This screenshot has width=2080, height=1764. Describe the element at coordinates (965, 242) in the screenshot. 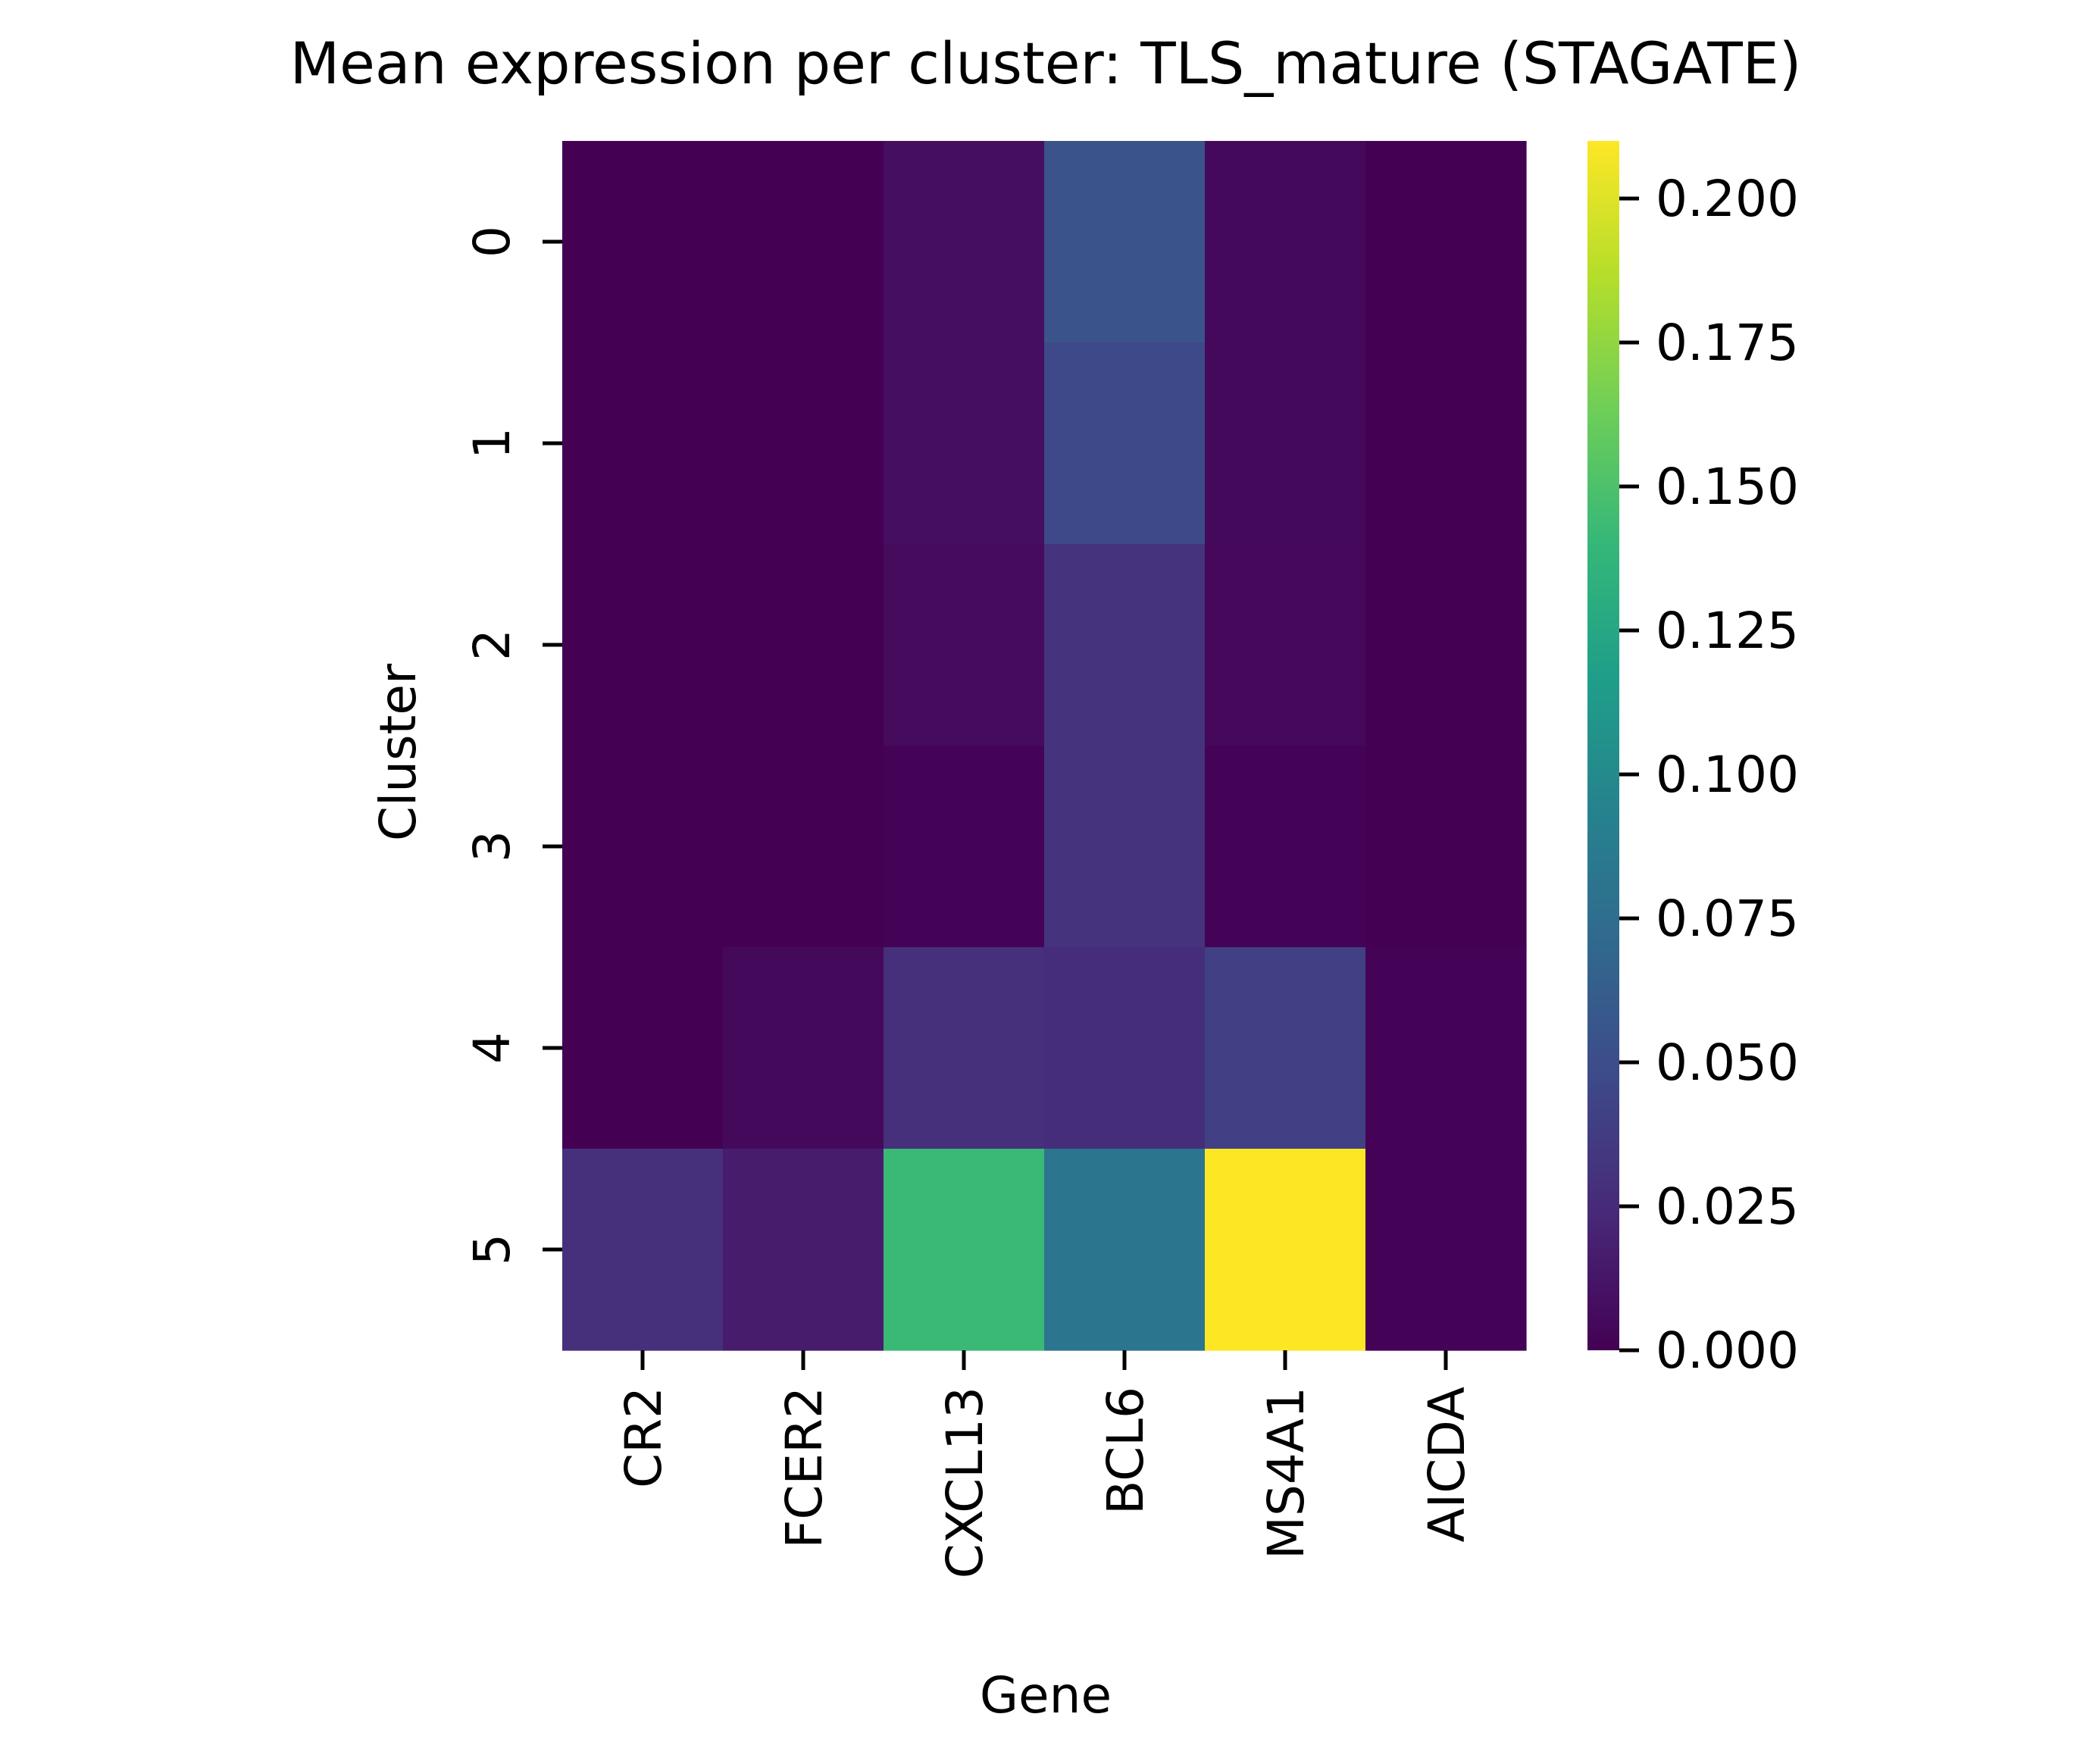

I see `heatmap-cell-r0-c2` at that location.